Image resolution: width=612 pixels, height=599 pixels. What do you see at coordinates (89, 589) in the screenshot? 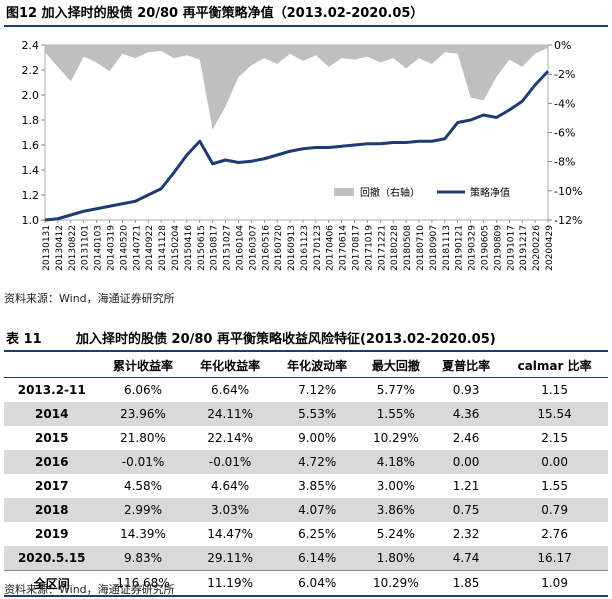
I see `table-source-note: 资料来源：Wind，海通证券研究所` at bounding box center [89, 589].